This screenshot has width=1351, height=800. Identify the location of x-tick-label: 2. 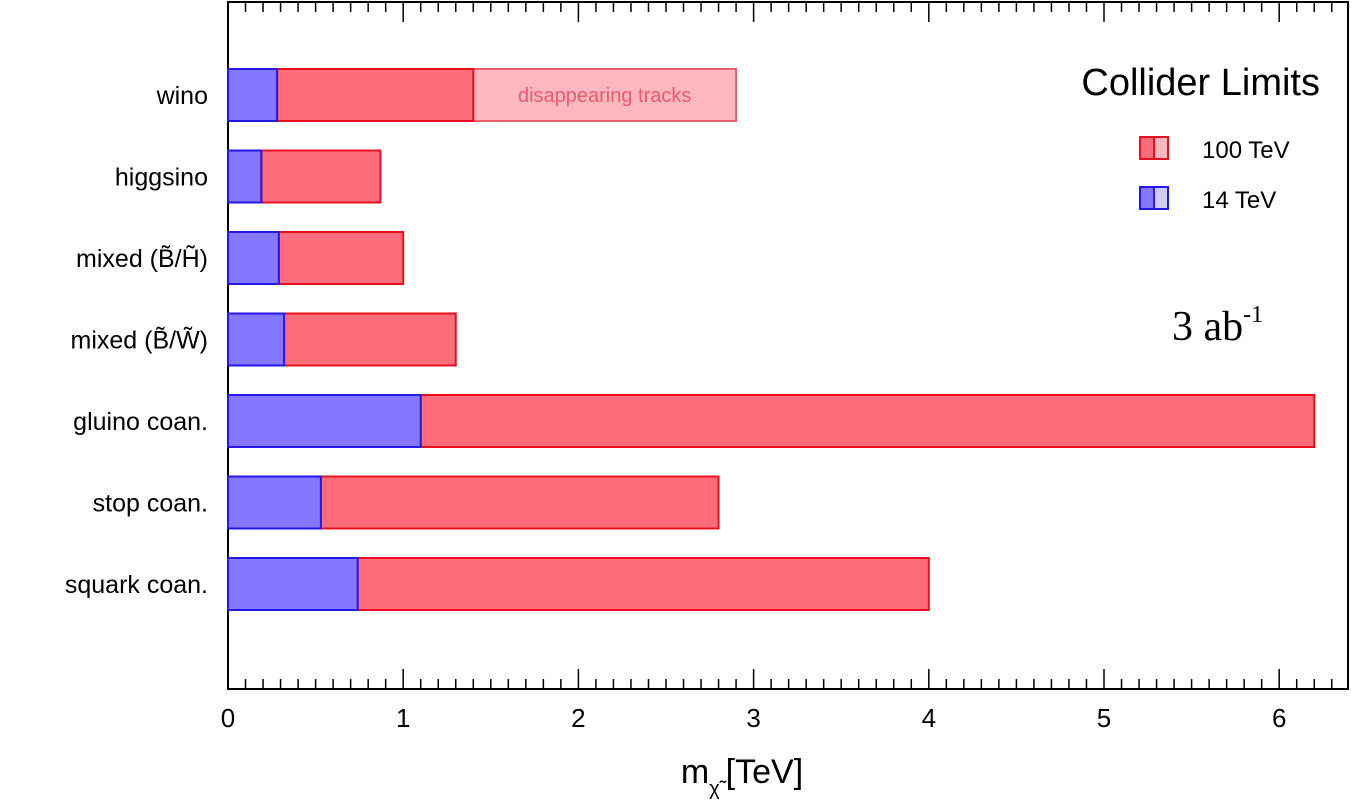
(578, 718).